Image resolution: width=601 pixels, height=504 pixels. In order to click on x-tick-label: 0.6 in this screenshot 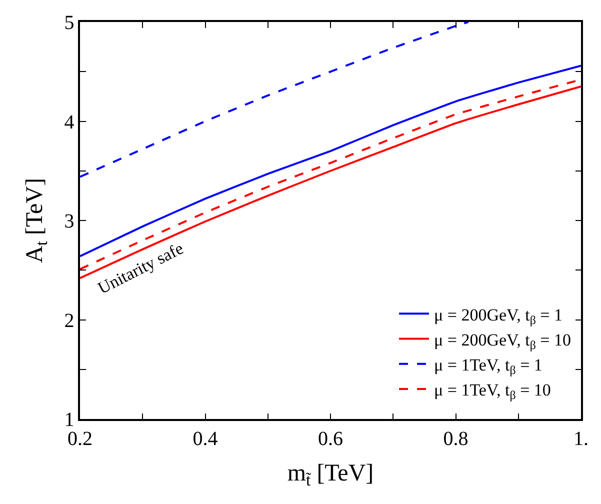, I will do `click(330, 439)`.